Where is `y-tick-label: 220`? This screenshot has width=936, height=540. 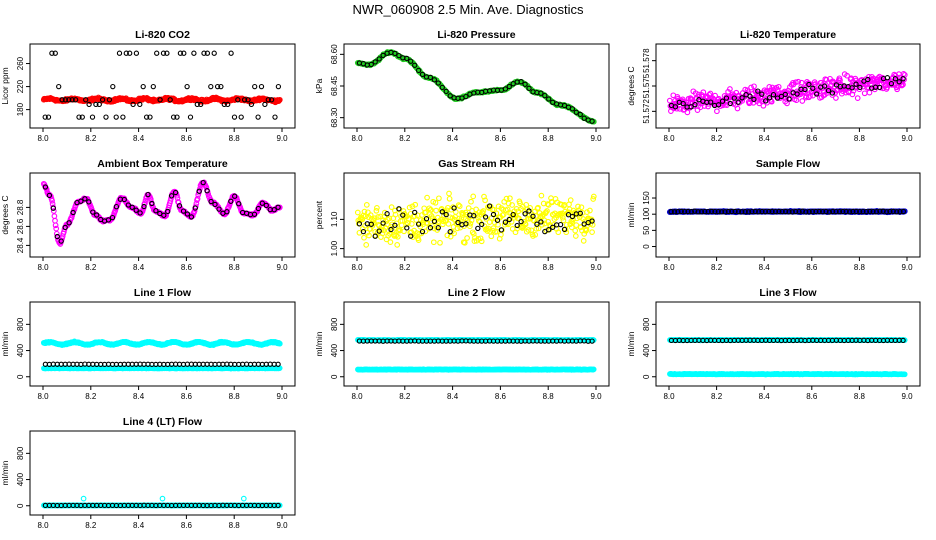
y-tick-label: 220 is located at coordinates (20, 86).